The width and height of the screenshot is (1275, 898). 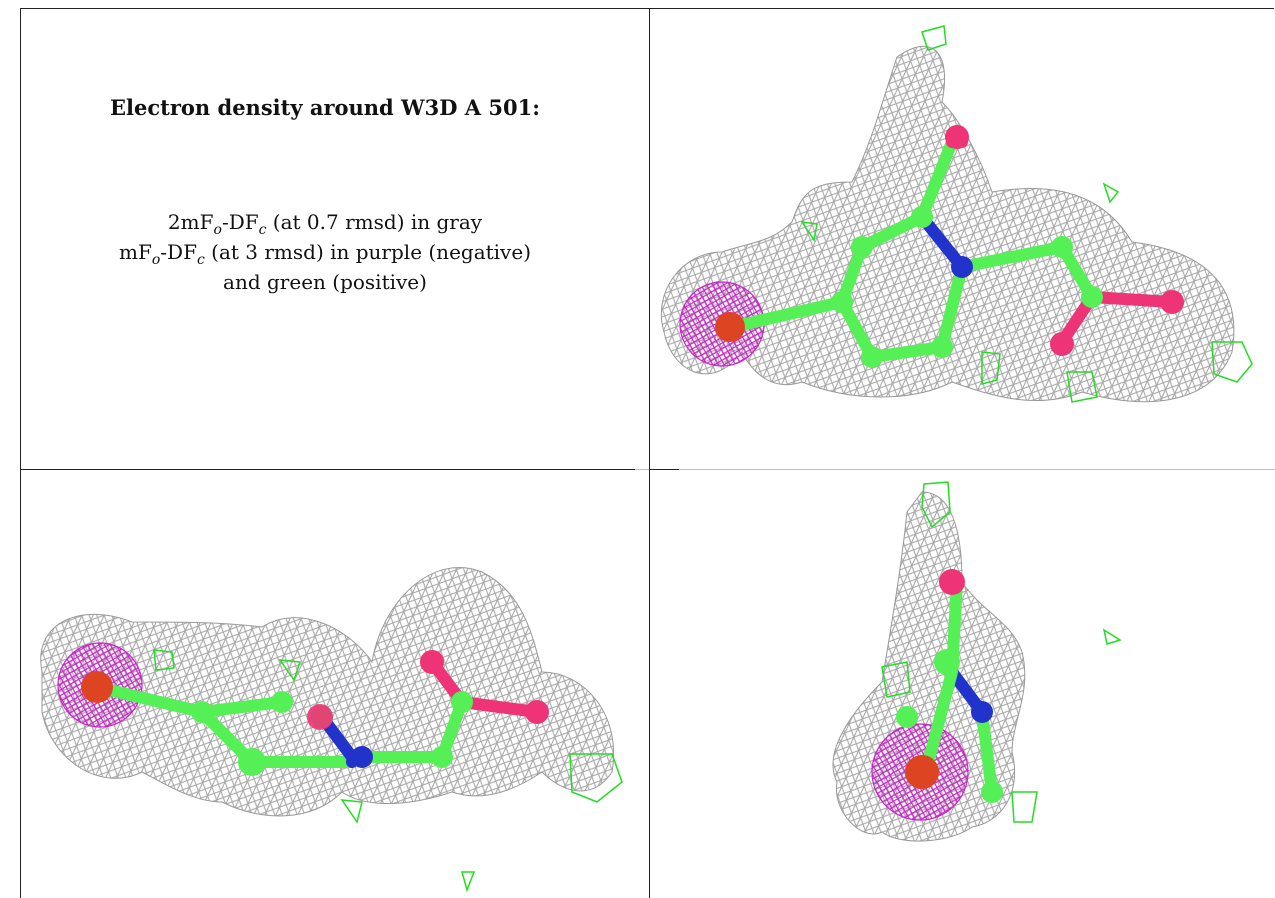 I want to click on caption-line-2-b: -DF, so click(x=178, y=252).